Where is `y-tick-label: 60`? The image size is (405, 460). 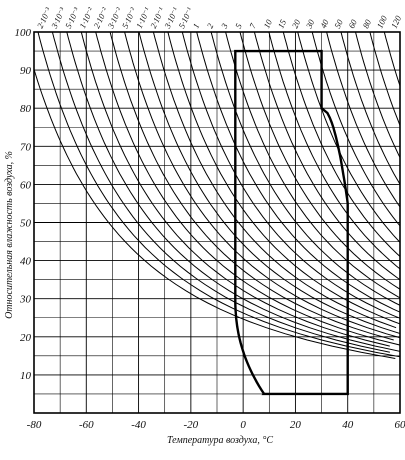 y-tick-label: 60 is located at coordinates (26, 185).